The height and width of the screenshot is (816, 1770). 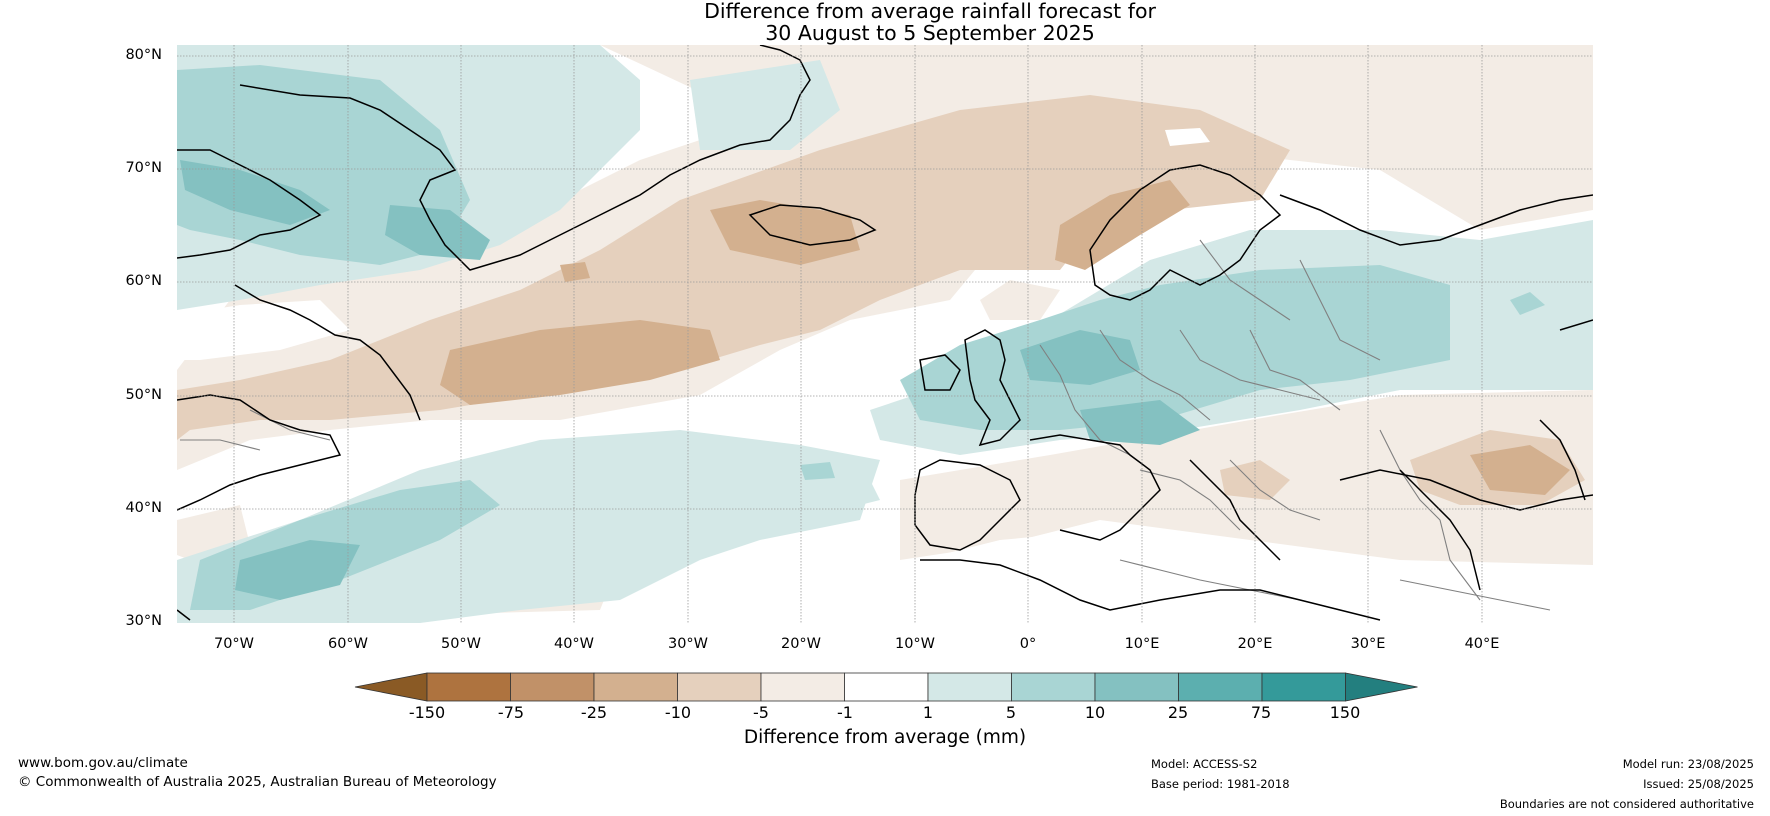 I want to click on base-period: Base period: 1981-2018, so click(x=1220, y=784).